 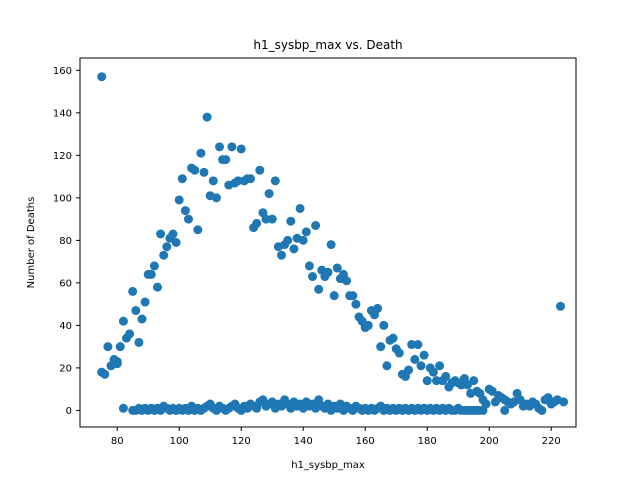 I want to click on y-tick-label: 40, so click(x=65, y=326).